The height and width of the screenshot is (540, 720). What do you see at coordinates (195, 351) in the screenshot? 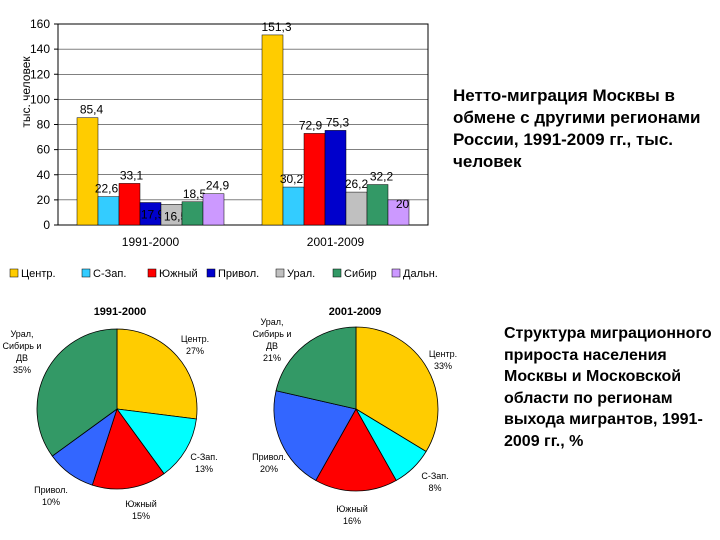
I see `slice-percent: 27%` at bounding box center [195, 351].